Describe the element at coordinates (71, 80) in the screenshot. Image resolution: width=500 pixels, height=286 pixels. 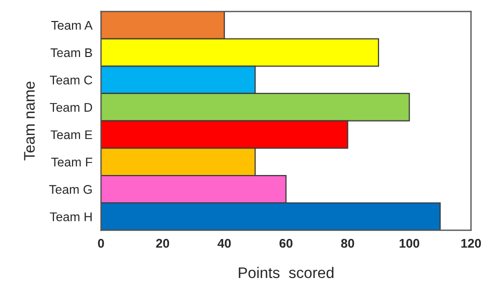
I see `y-tick-label: Team C` at that location.